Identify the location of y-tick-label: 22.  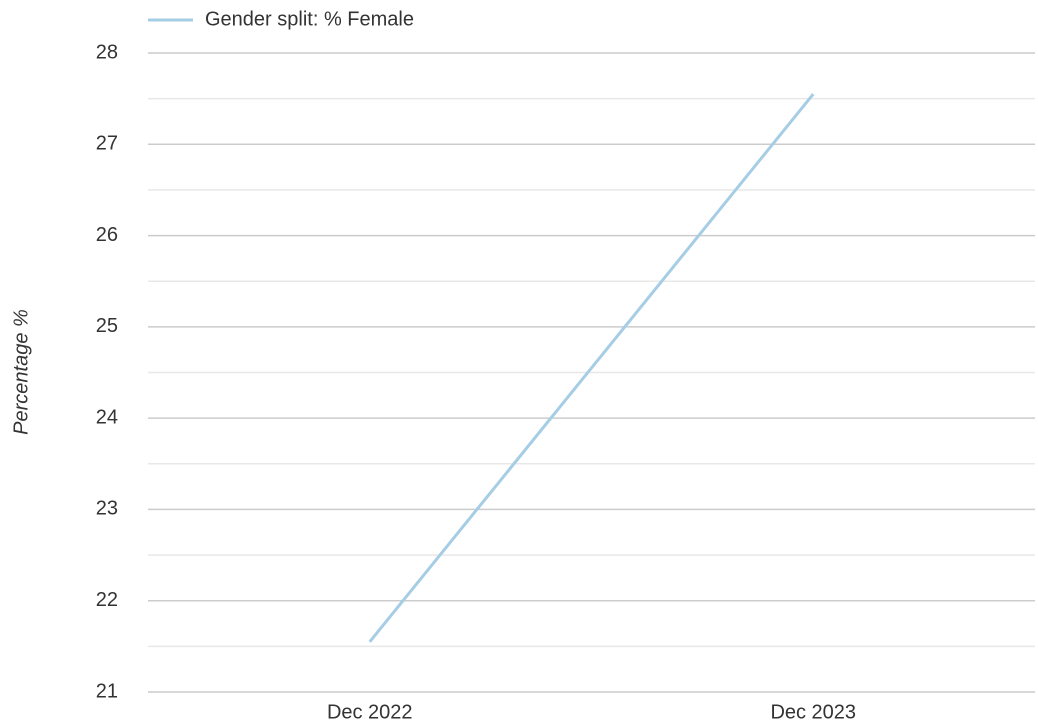
(107, 600).